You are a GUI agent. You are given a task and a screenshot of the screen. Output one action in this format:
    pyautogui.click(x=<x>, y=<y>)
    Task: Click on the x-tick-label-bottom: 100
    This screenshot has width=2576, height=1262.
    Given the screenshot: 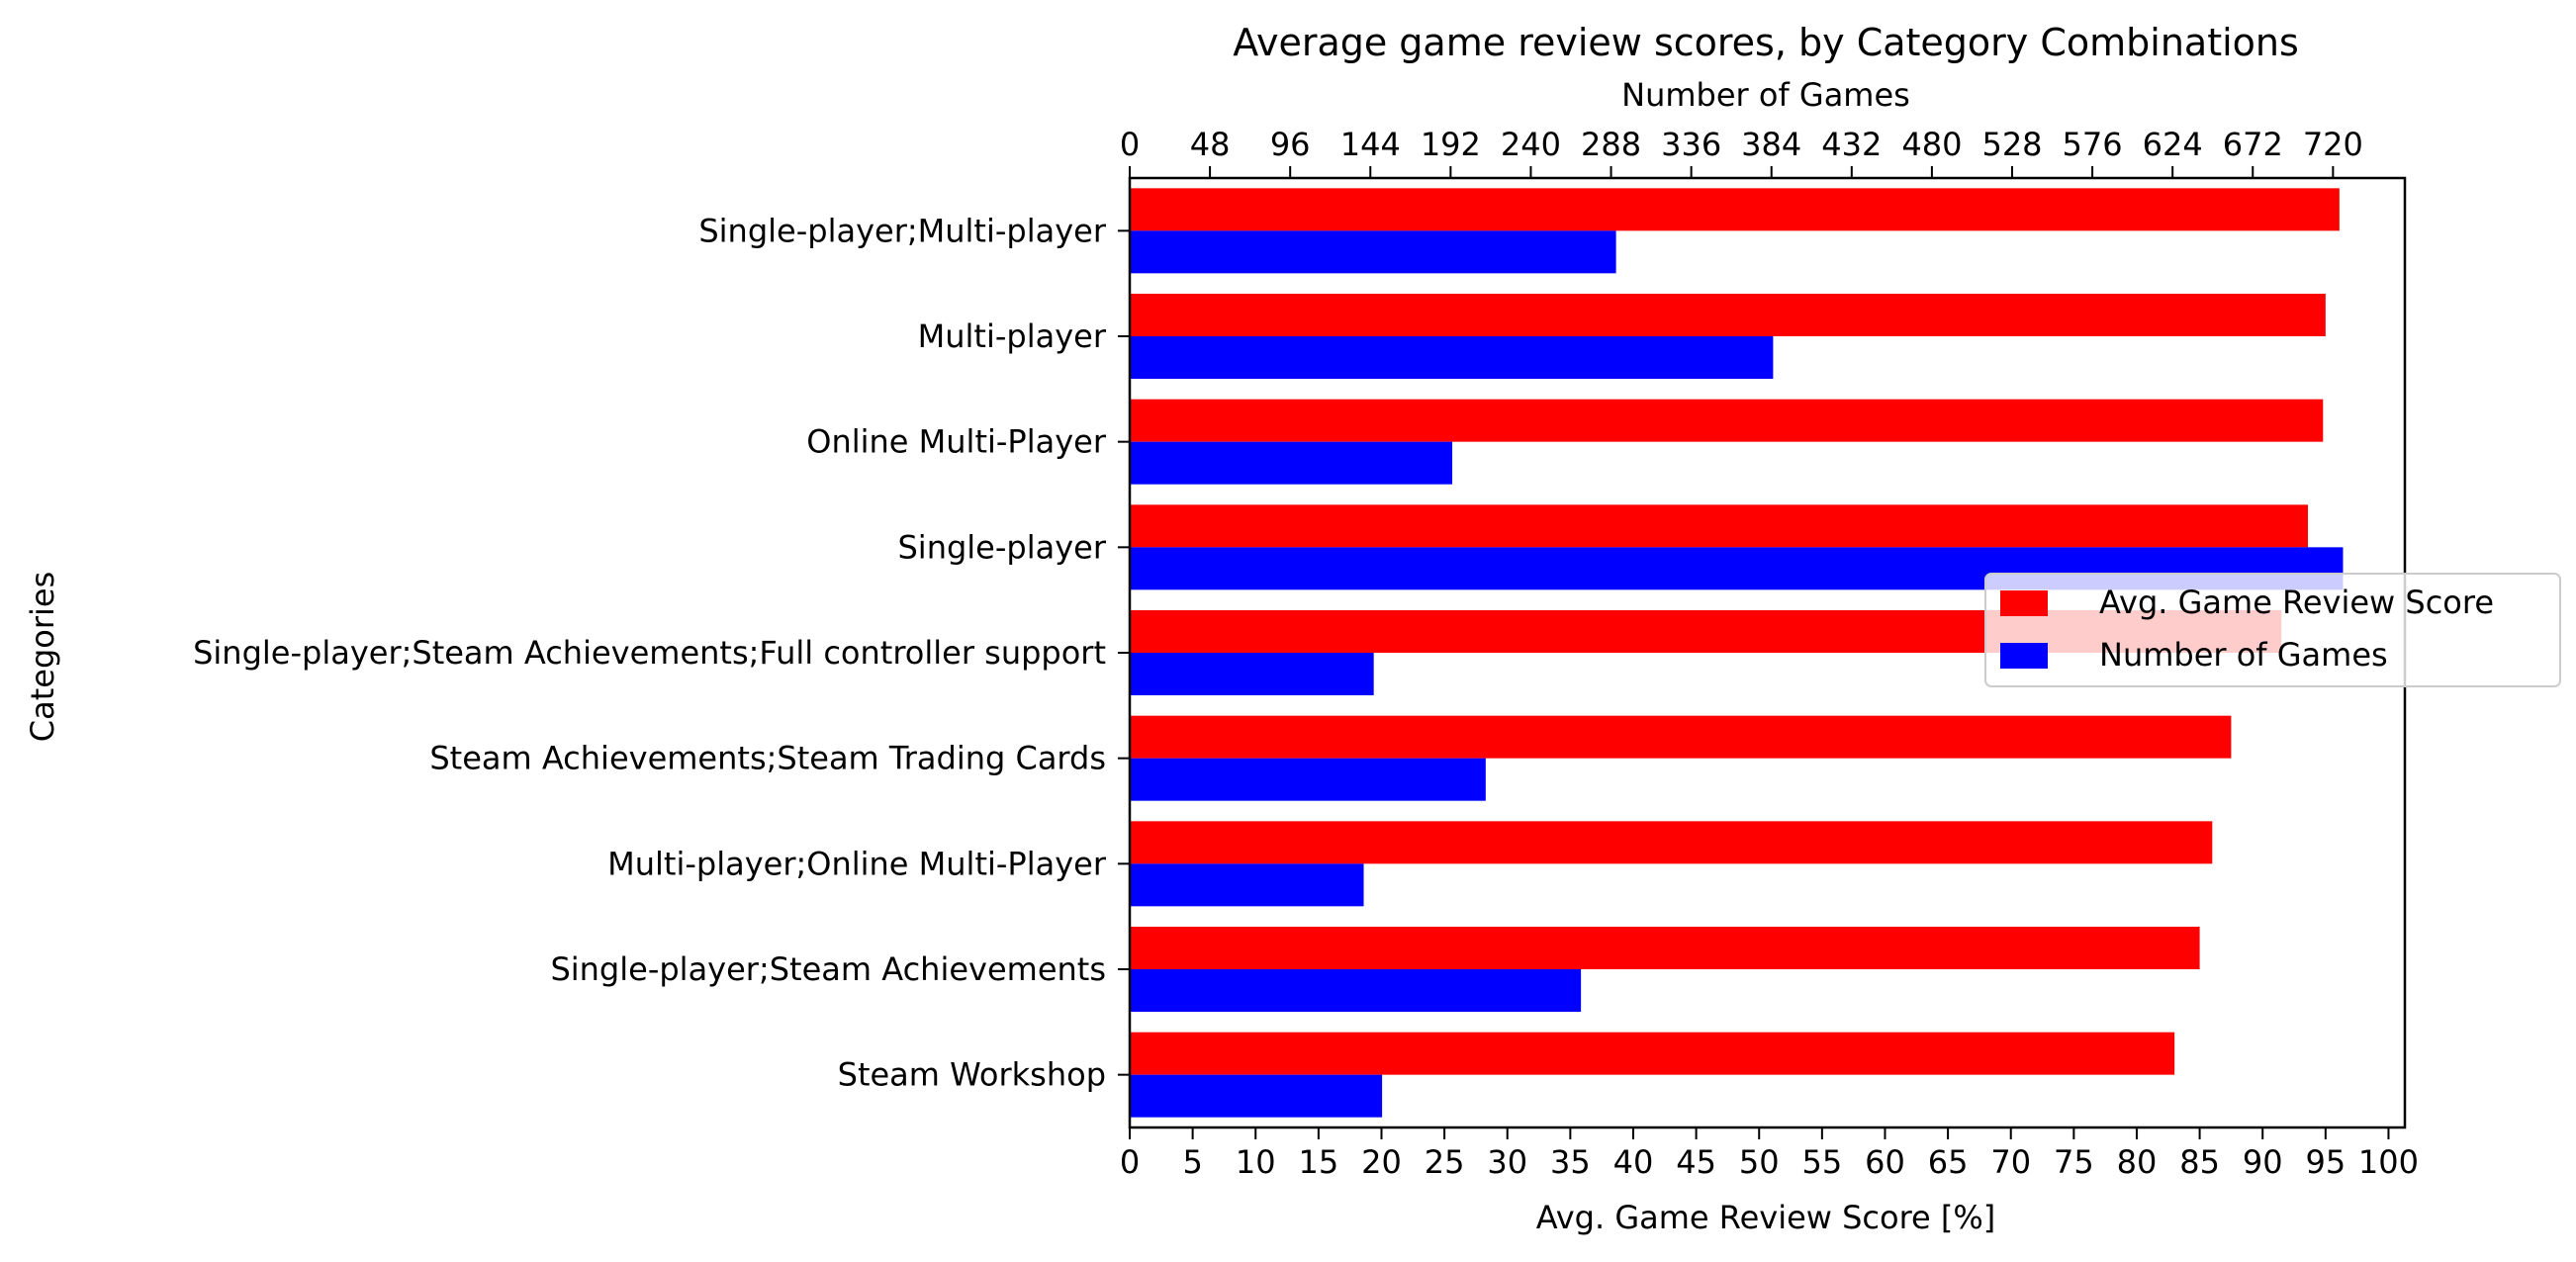 What is the action you would take?
    pyautogui.click(x=2389, y=1162)
    